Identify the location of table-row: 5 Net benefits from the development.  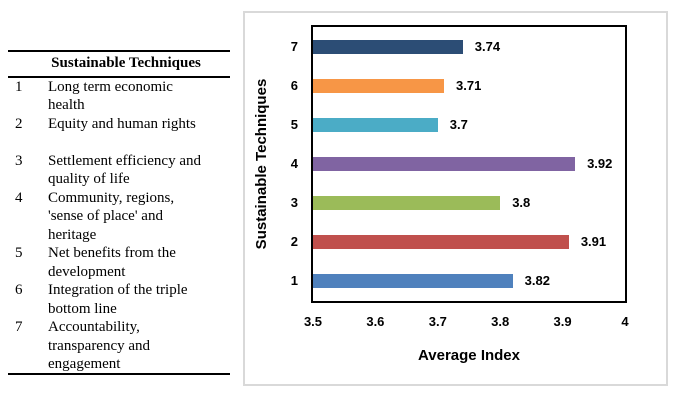
(119, 262).